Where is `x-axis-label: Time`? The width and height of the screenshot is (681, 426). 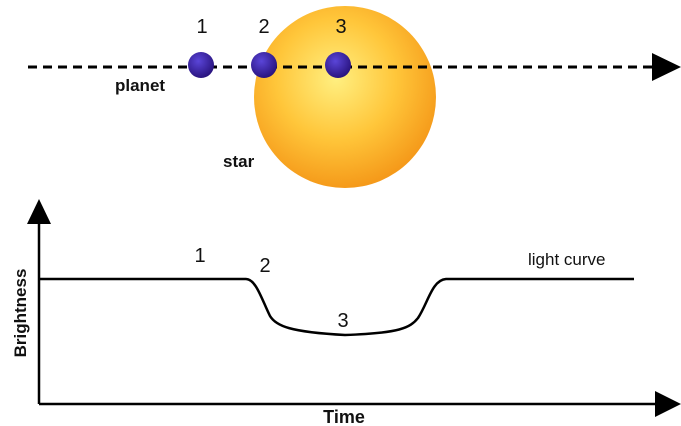 x-axis-label: Time is located at coordinates (344, 416).